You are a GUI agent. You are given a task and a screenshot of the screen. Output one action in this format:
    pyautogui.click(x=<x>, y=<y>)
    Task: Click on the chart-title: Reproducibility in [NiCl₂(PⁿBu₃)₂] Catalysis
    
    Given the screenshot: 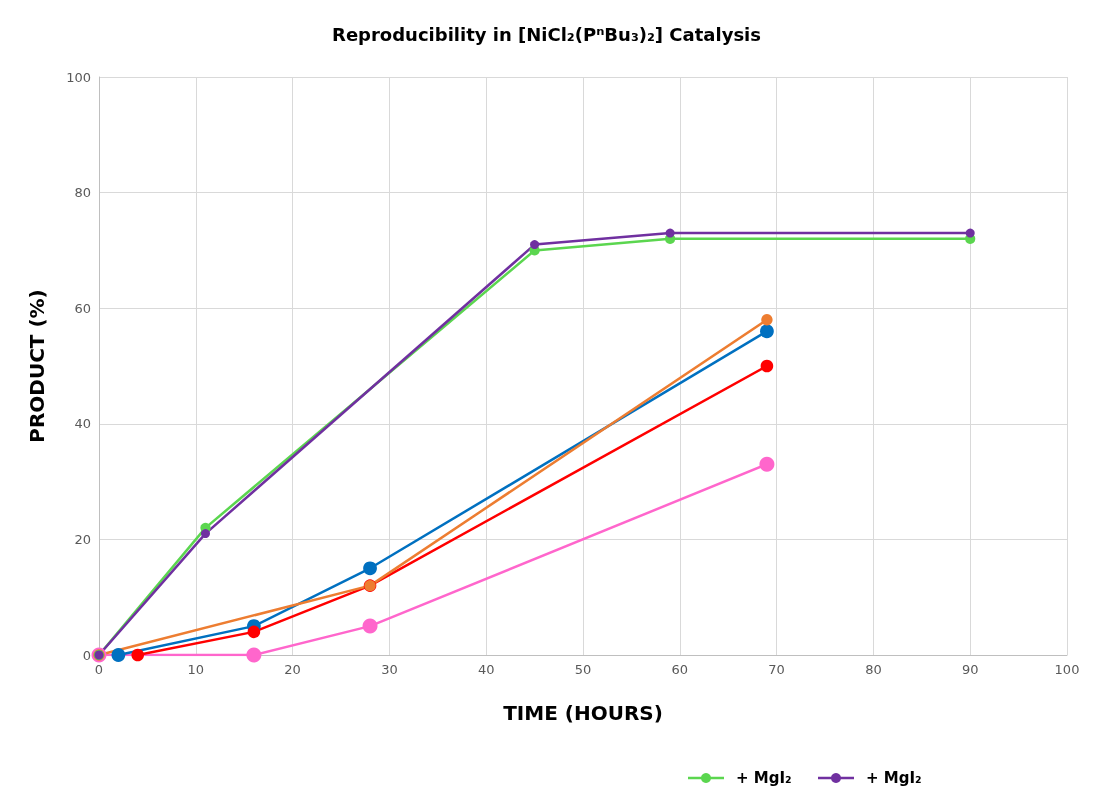 What is the action you would take?
    pyautogui.click(x=546, y=34)
    